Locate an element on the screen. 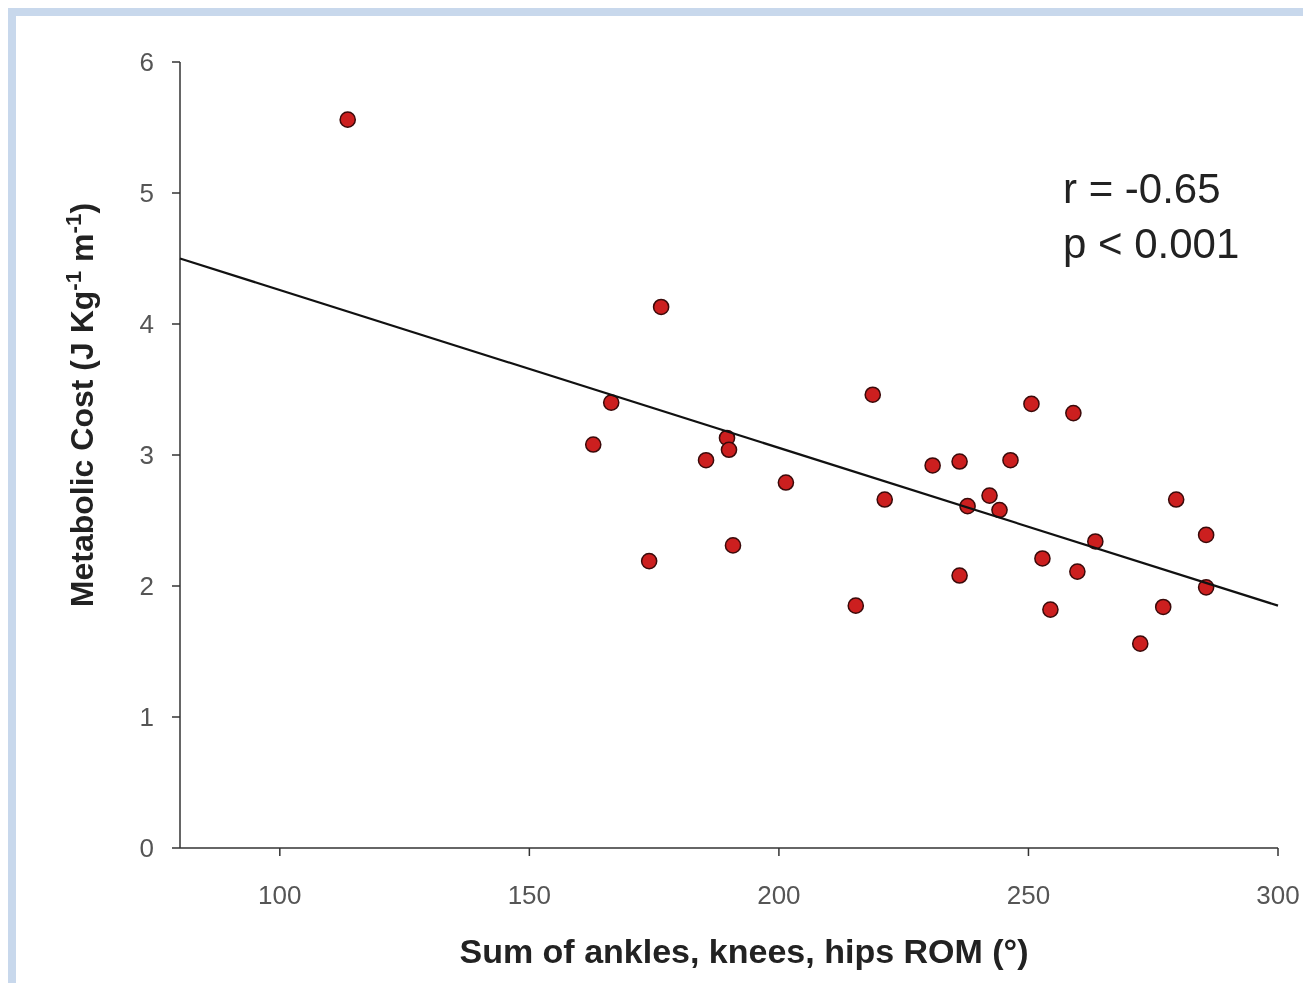 Image resolution: width=1311 pixels, height=991 pixels. x-tick-label: 150 is located at coordinates (529, 895).